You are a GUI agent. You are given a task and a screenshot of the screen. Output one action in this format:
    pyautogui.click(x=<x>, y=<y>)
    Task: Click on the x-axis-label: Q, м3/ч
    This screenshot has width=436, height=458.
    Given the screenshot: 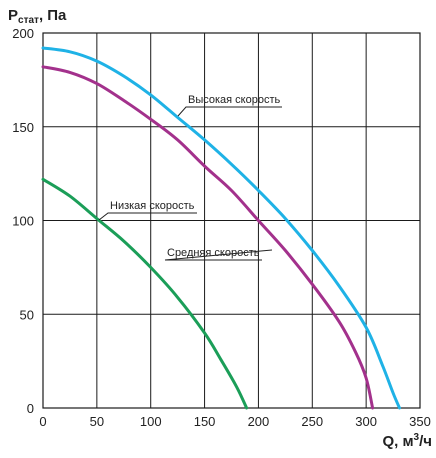 What is the action you would take?
    pyautogui.click(x=407, y=441)
    